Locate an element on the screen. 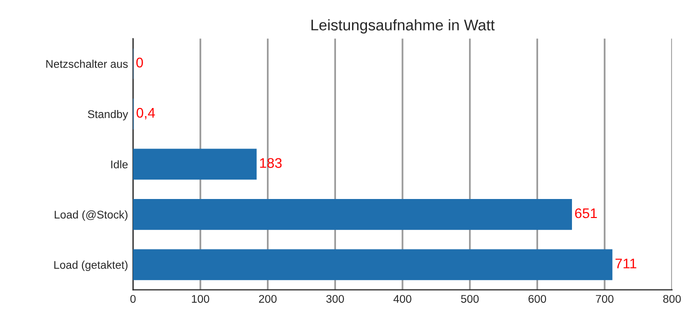 Image resolution: width=700 pixels, height=322 pixels. data-label: 711 is located at coordinates (626, 263).